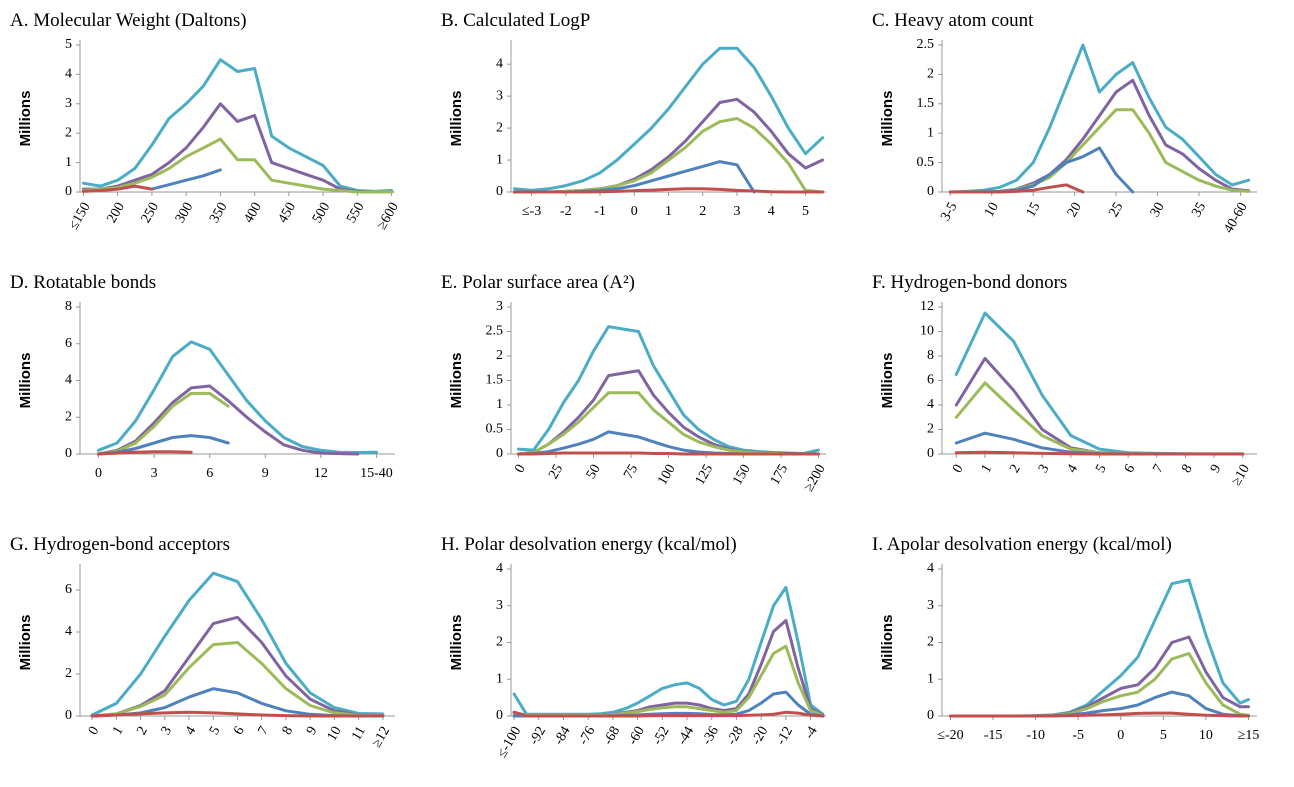 The image size is (1294, 787). What do you see at coordinates (589, 544) in the screenshot?
I see `chart-title: H. Polar desolvation energy (kcal/mol)` at bounding box center [589, 544].